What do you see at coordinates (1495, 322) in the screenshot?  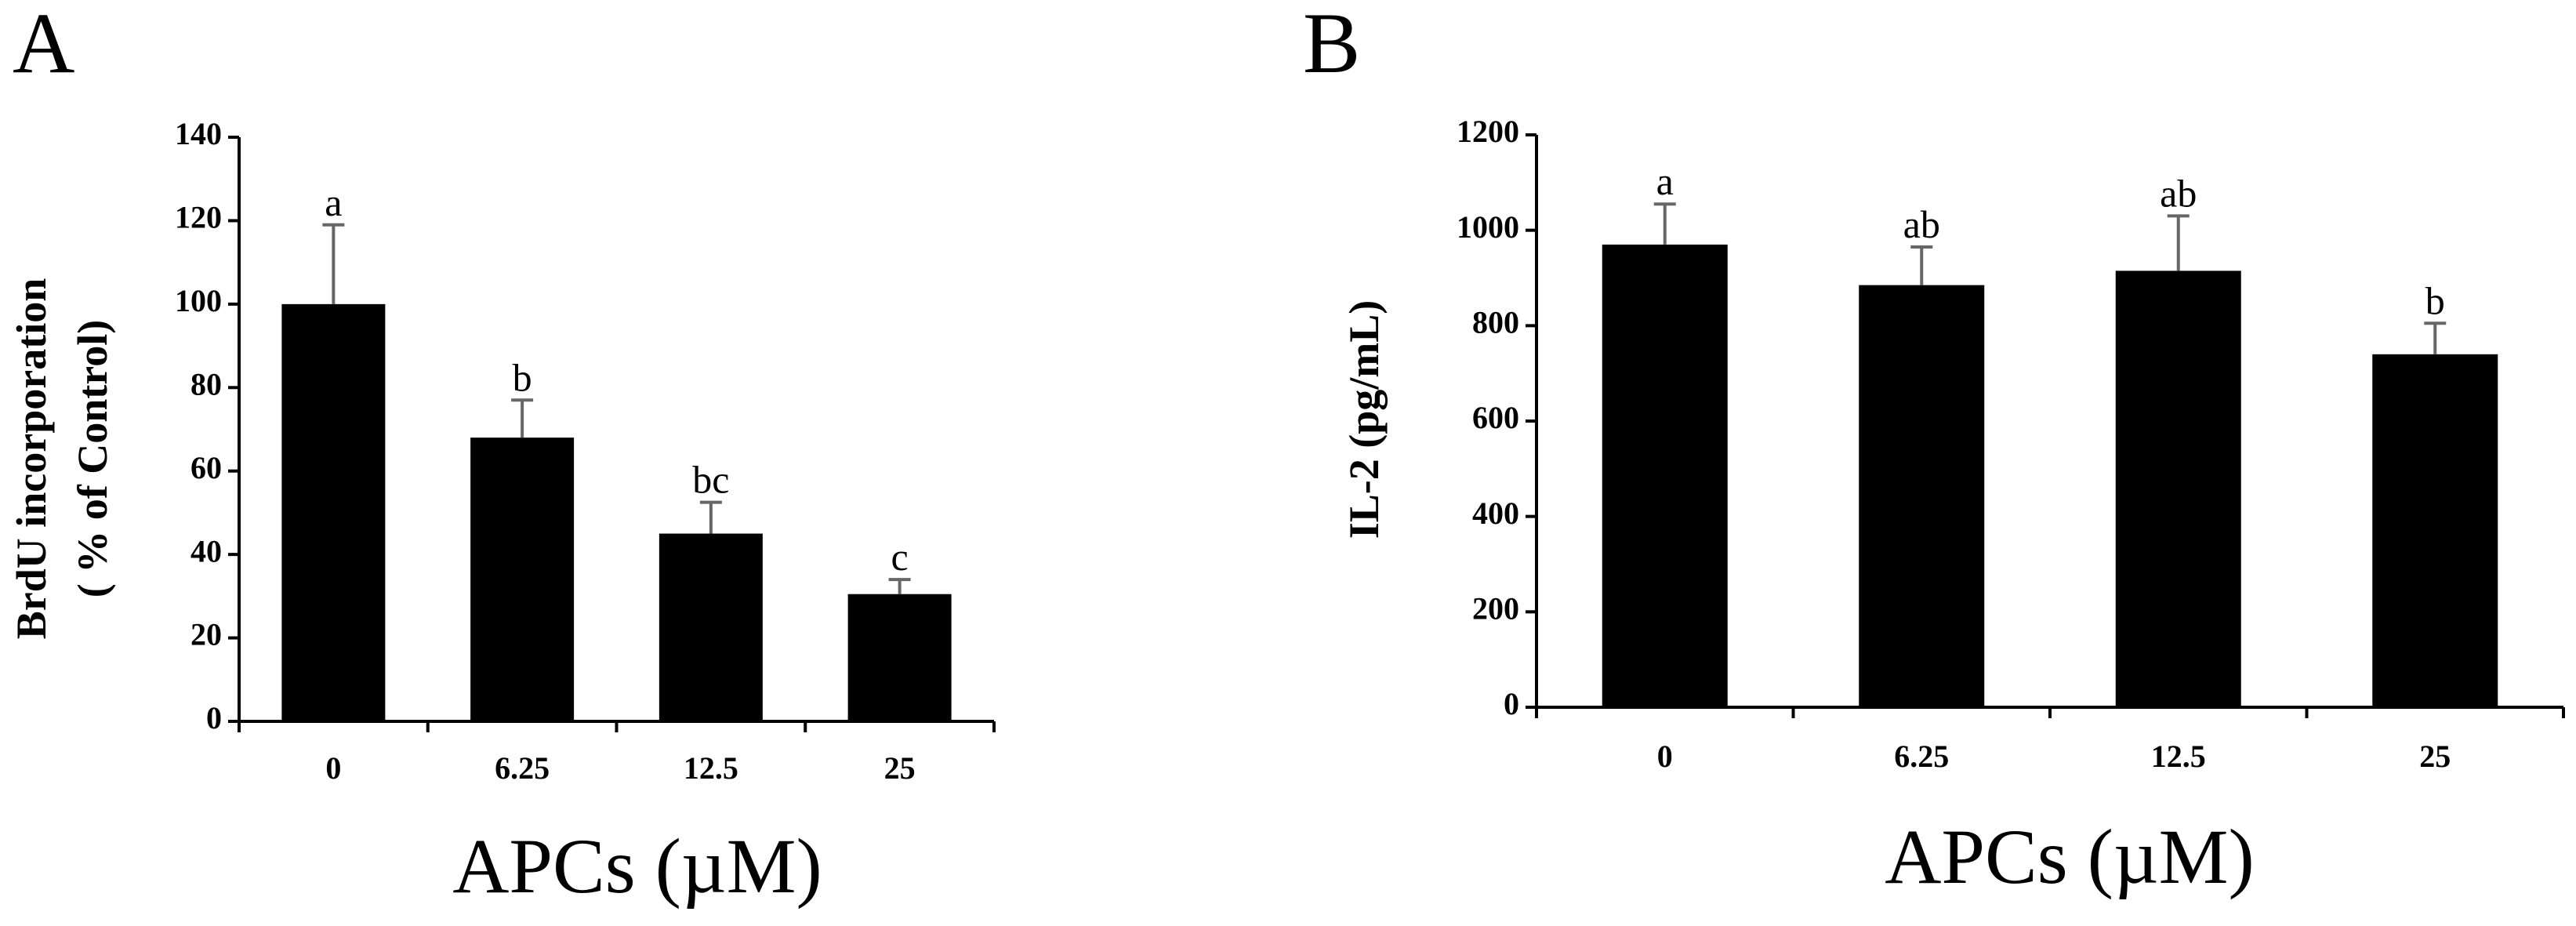 I see `y-tick-label: 800` at bounding box center [1495, 322].